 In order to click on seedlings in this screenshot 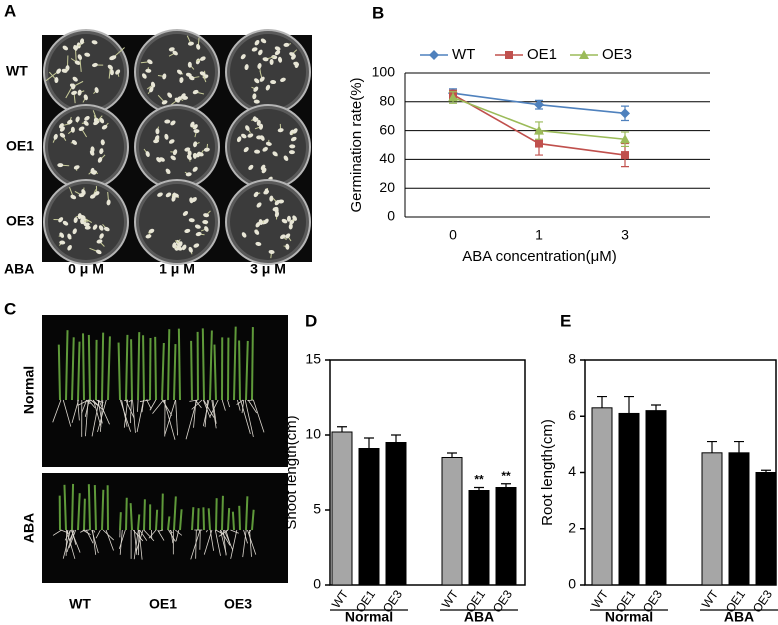, I will do `click(158, 443)`.